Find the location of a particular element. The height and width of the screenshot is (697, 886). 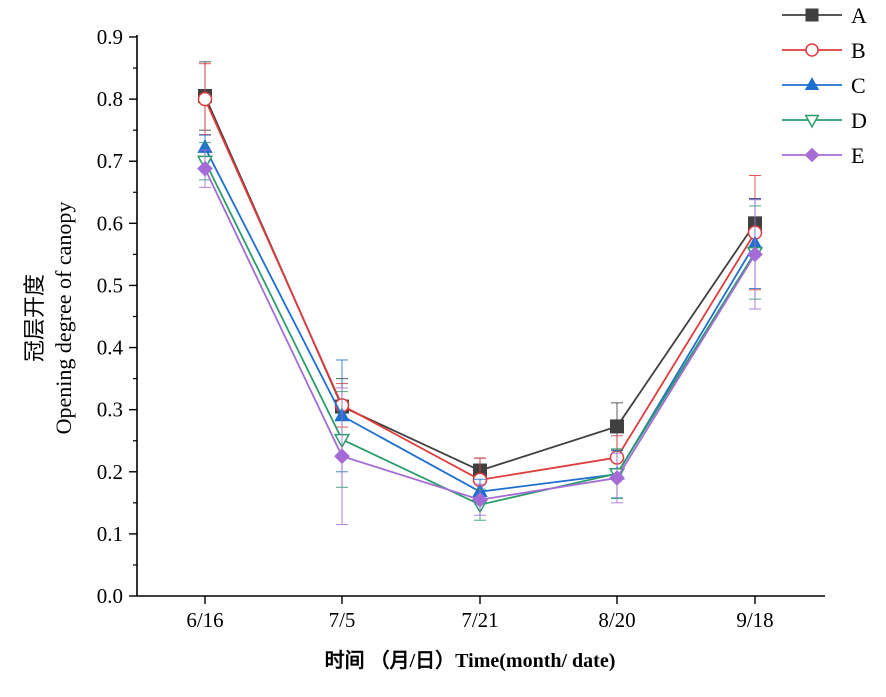

x-tick-label: 9/18 is located at coordinates (754, 620).